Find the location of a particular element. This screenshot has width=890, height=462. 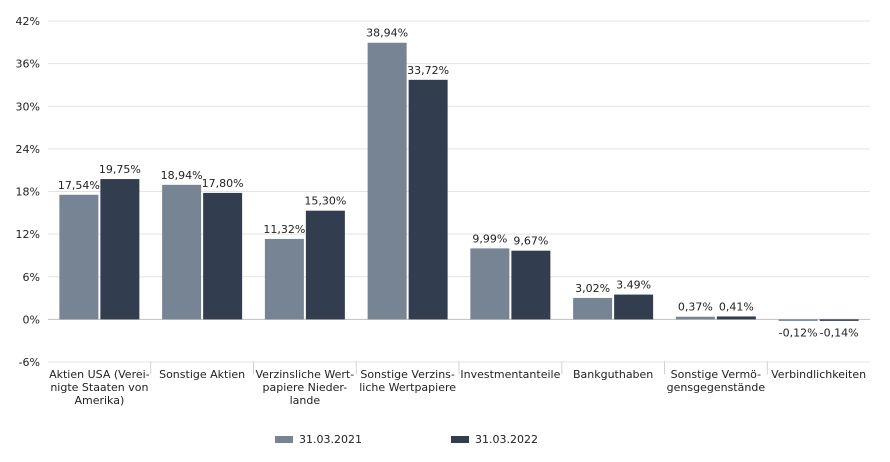

bar-31.03.2022-4 is located at coordinates (531, 285).